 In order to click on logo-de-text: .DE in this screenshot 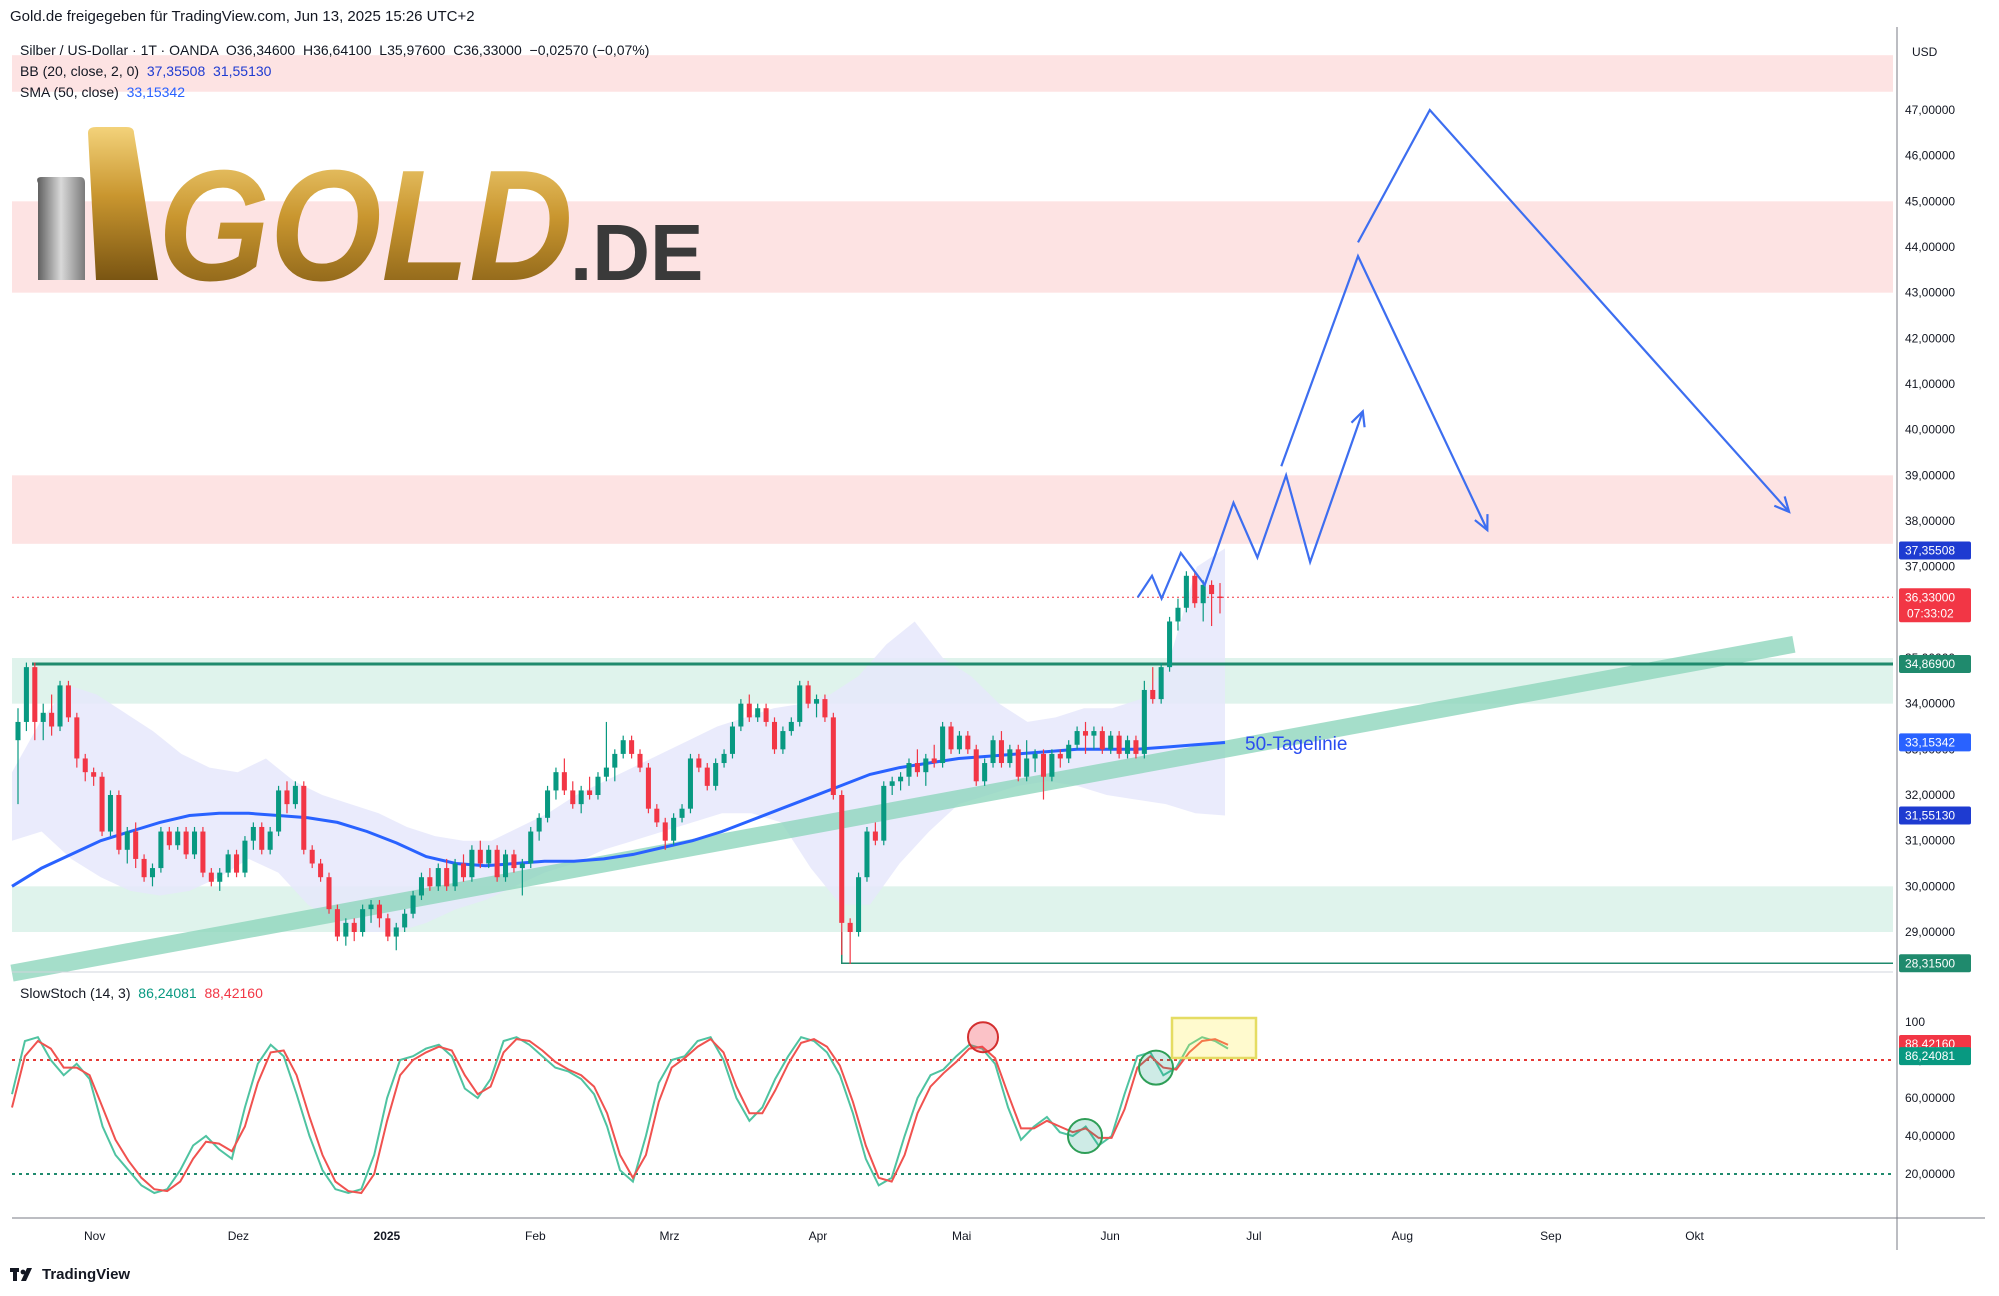, I will do `click(636, 251)`.